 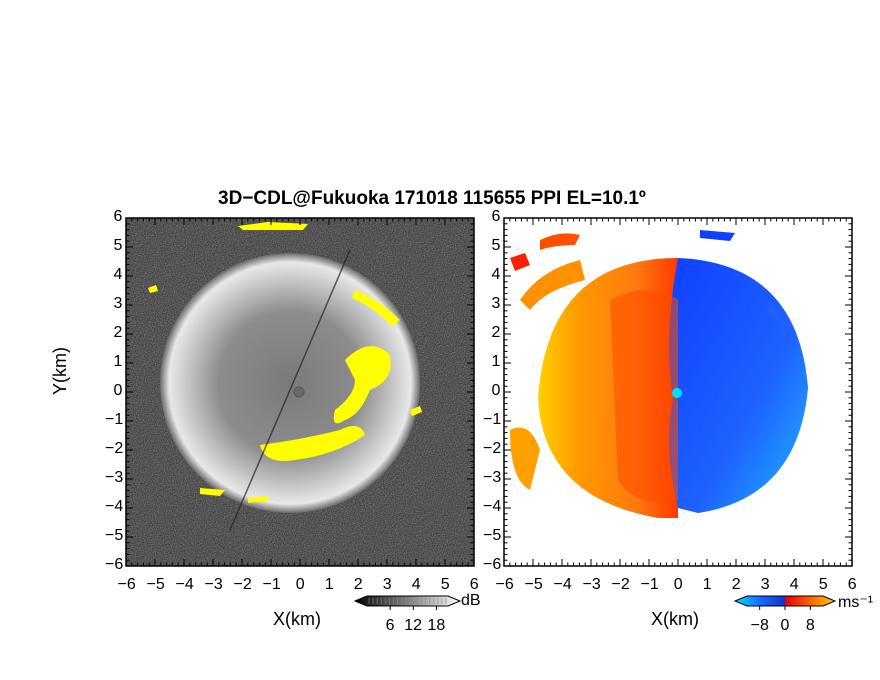 What do you see at coordinates (114, 419) in the screenshot?
I see `snr-y-tick-label: −1` at bounding box center [114, 419].